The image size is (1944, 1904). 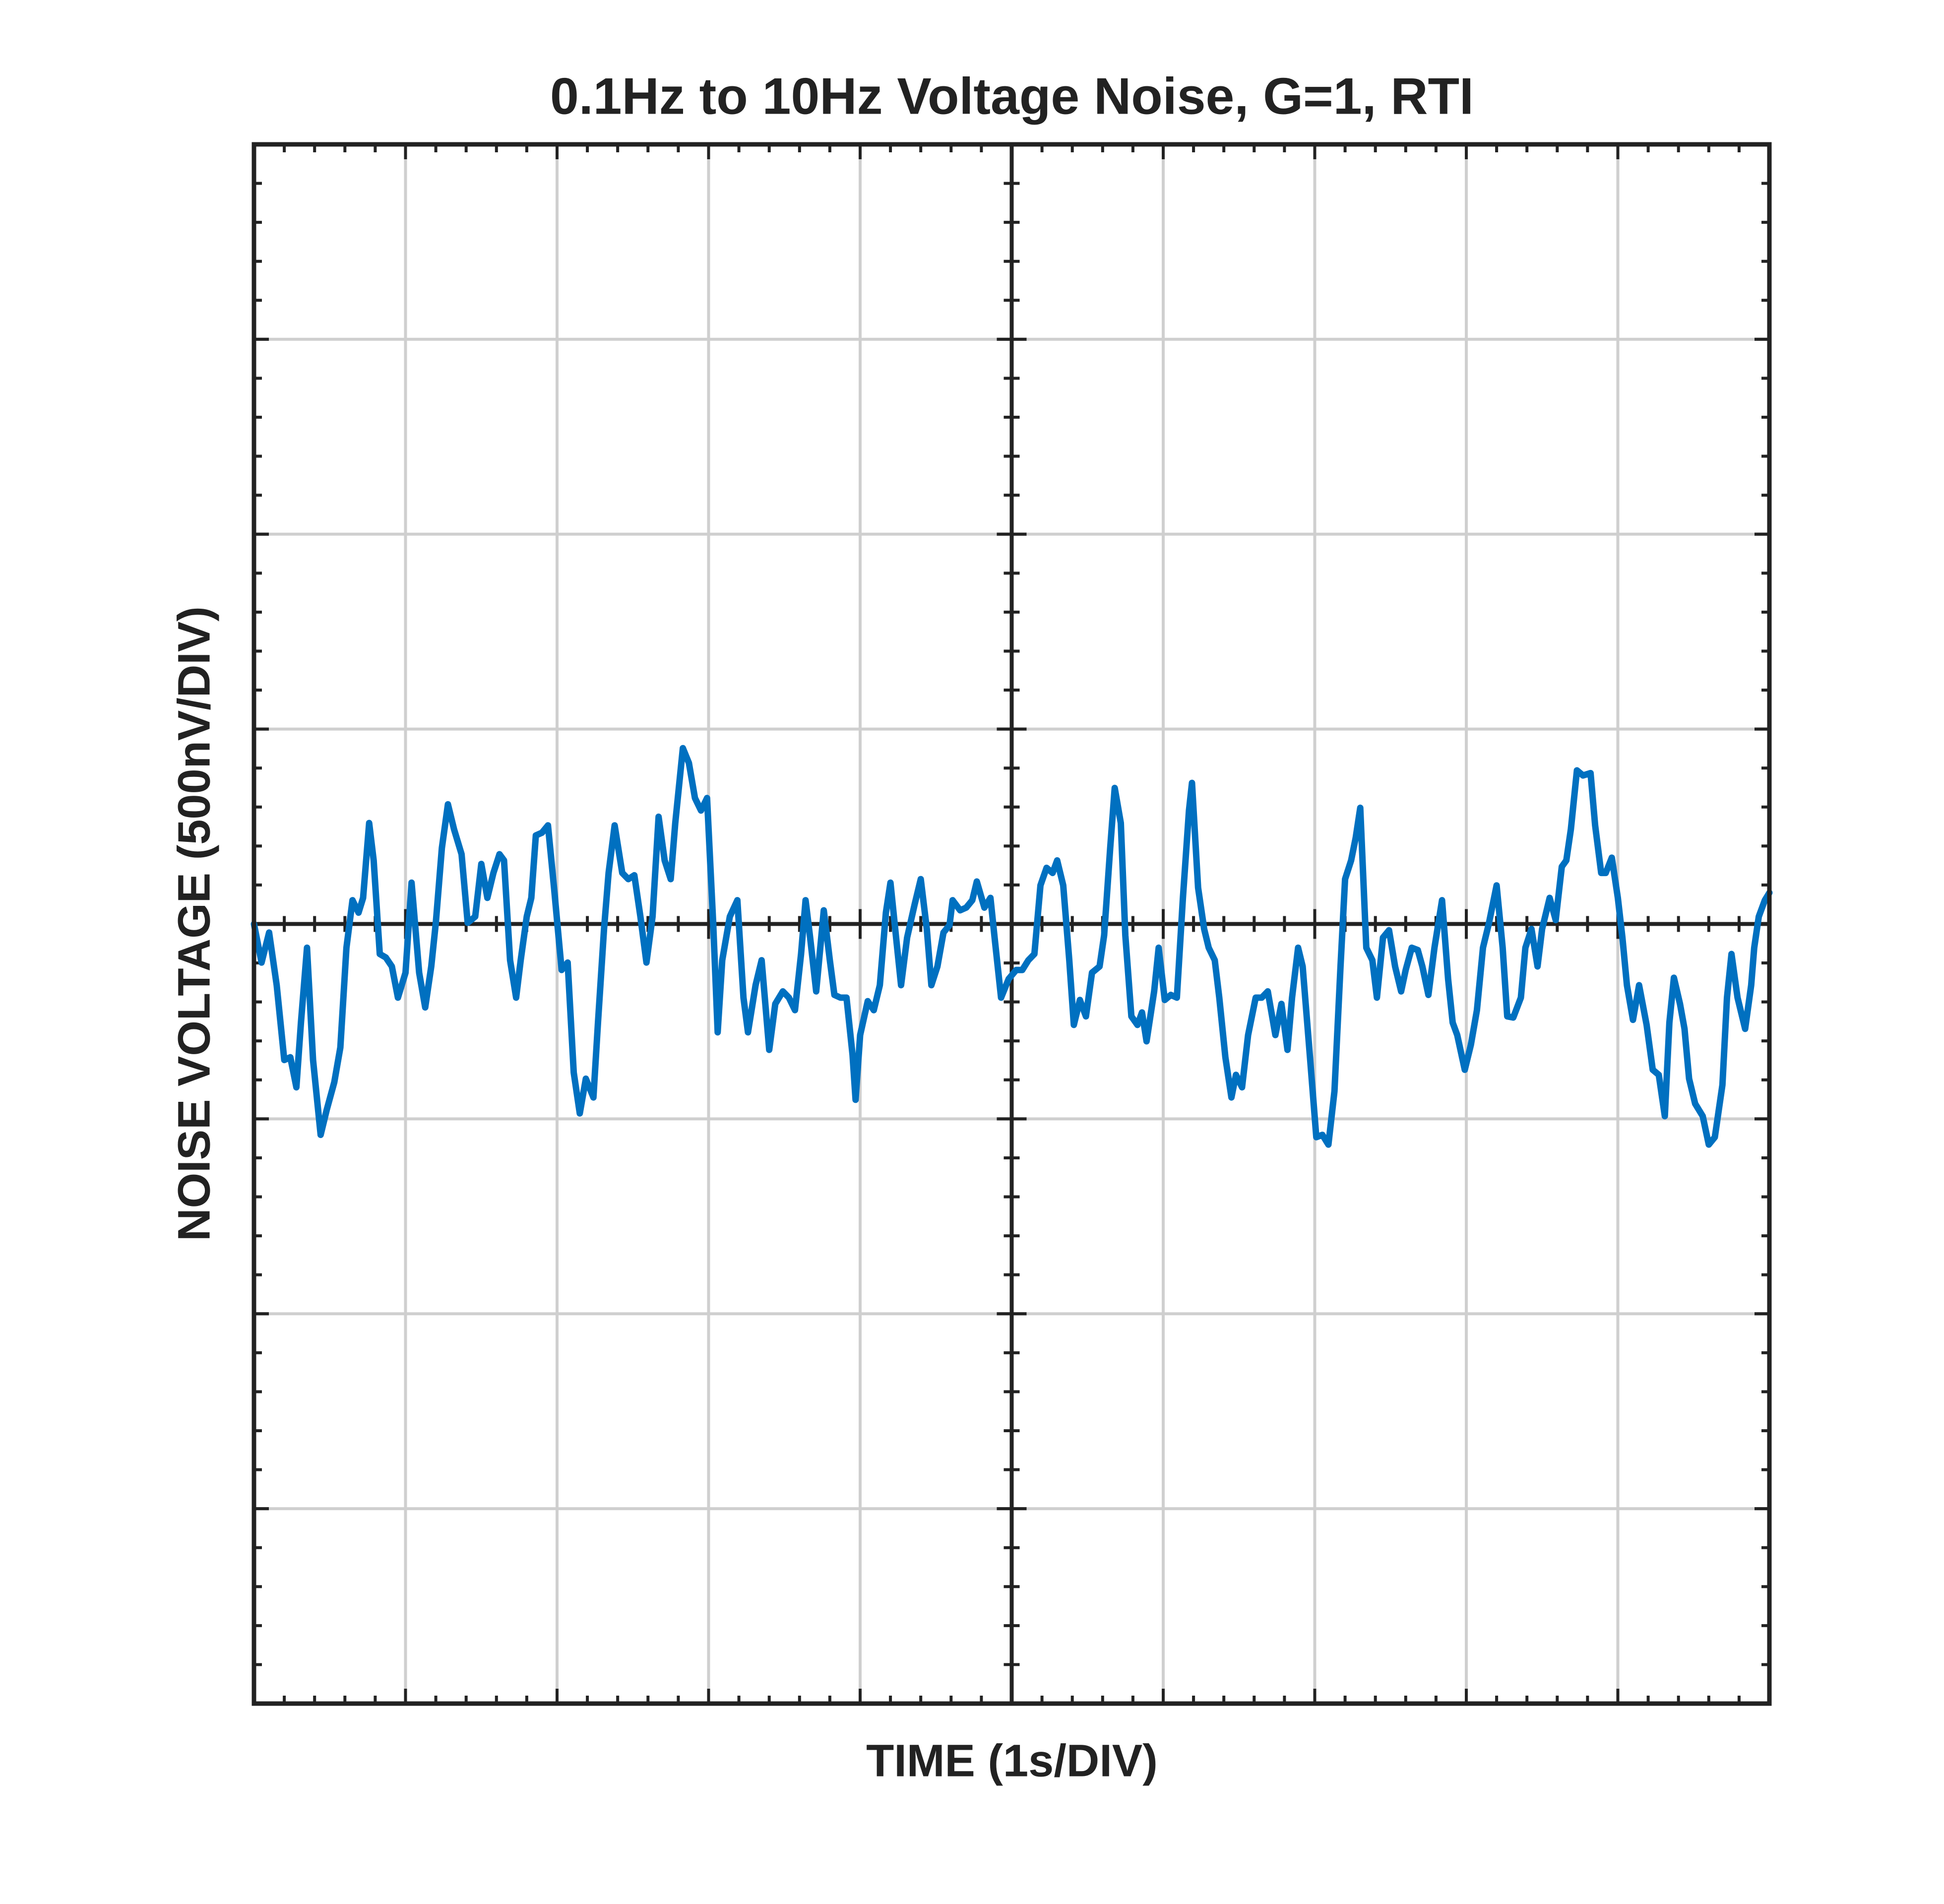 I want to click on y-axis-label: NOISE VOLTAGE (500nV/DIV), so click(x=194, y=923).